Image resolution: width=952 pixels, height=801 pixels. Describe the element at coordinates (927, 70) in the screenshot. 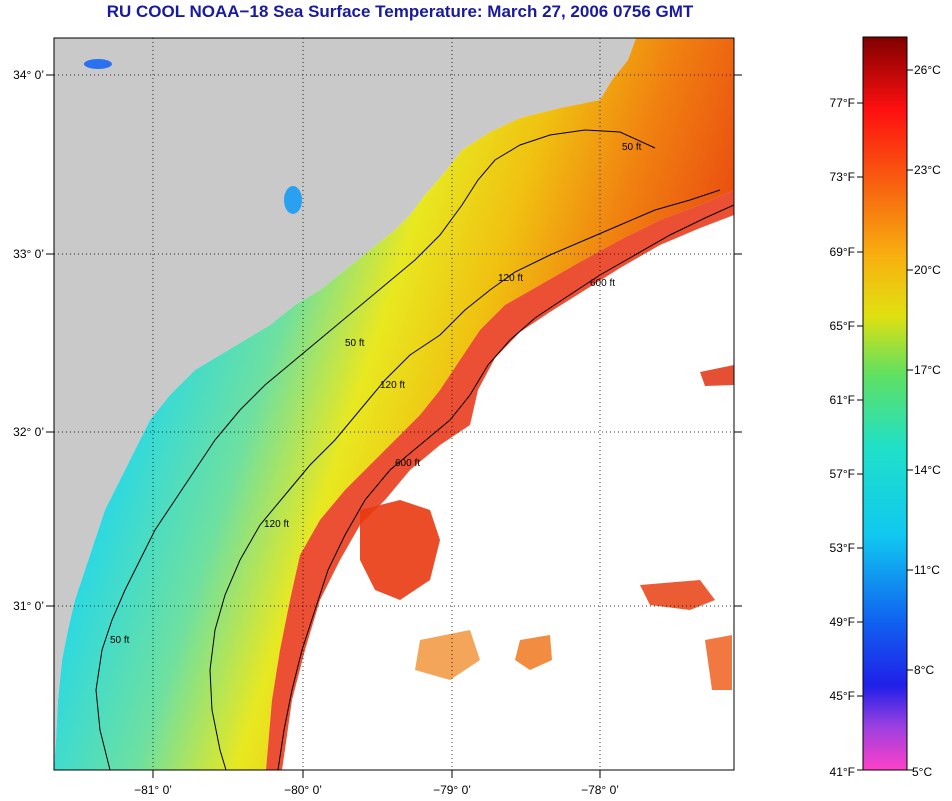

I see `celsius-label: 26°C` at that location.